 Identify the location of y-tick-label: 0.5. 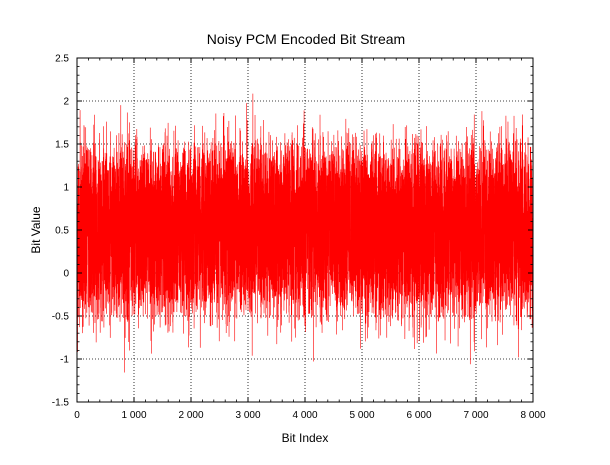
(62, 231).